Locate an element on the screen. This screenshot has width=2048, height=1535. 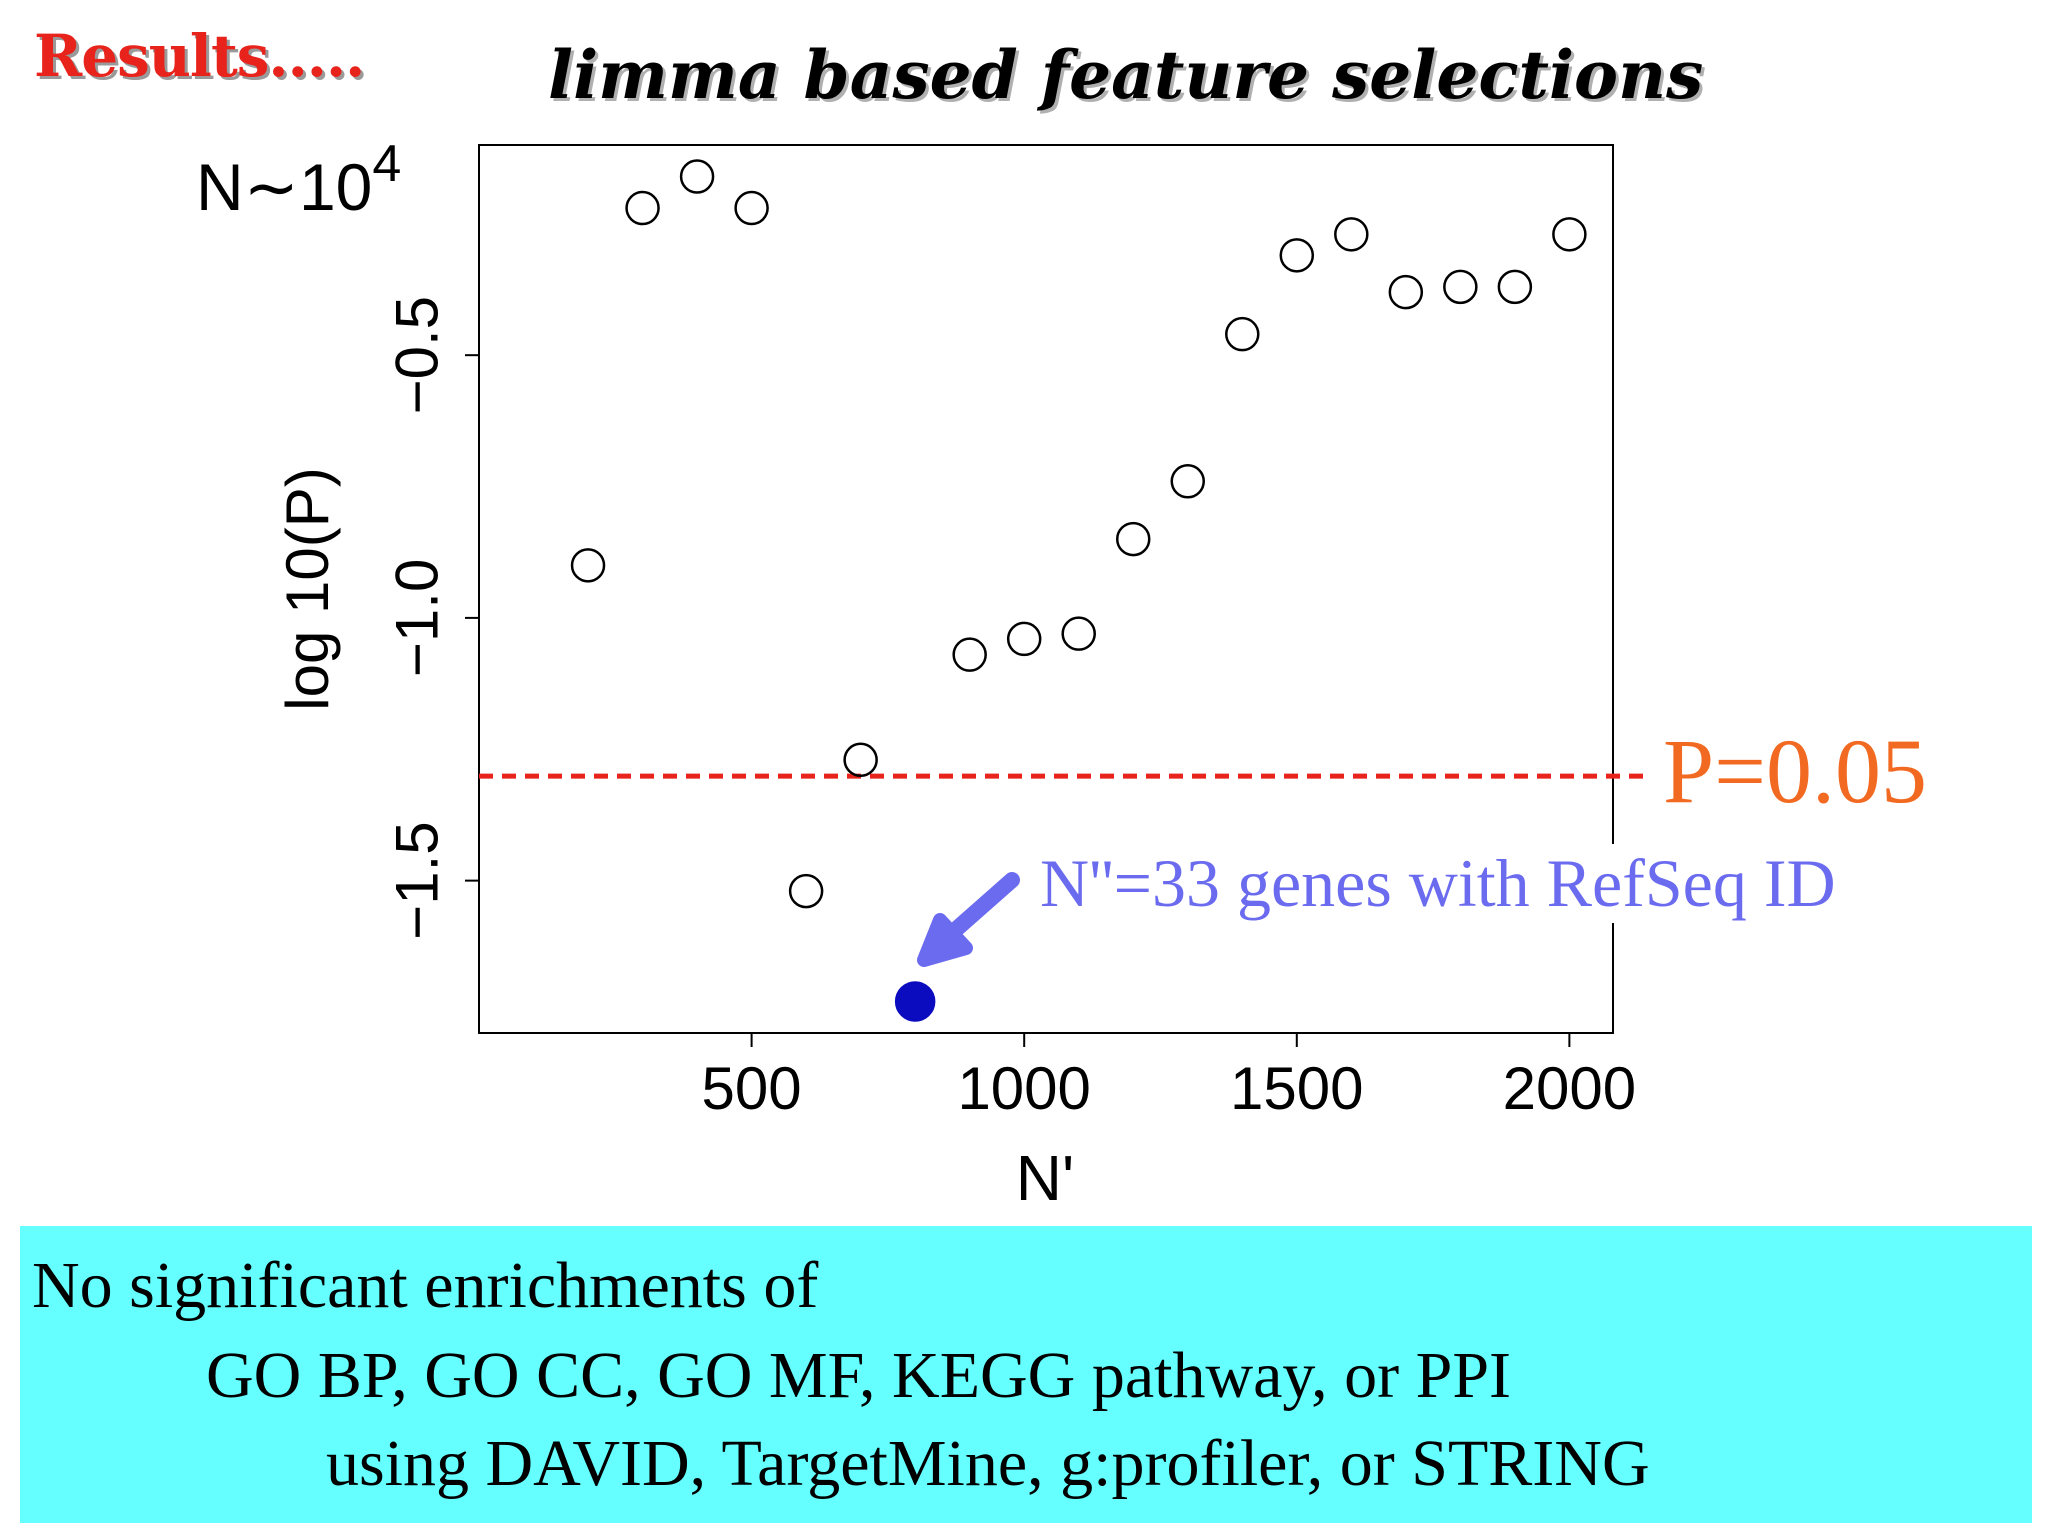
highlight-annotation: N''=33 genes with RefSeq ID is located at coordinates (1438, 883).